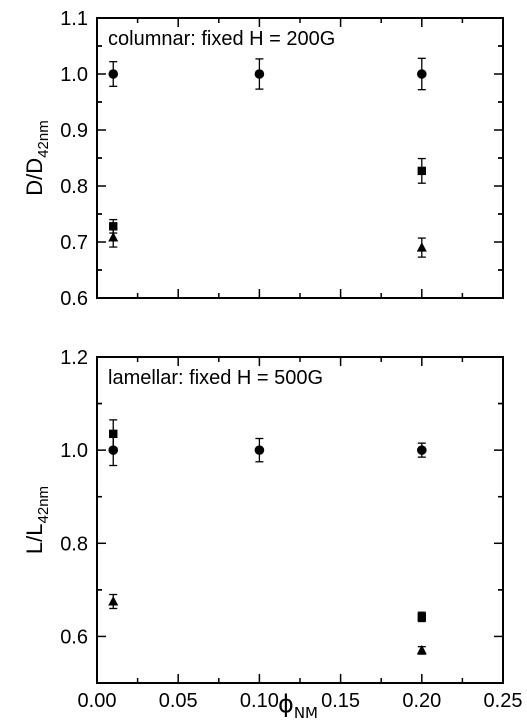  What do you see at coordinates (97, 701) in the screenshot?
I see `x-tick-label: 0.00` at bounding box center [97, 701].